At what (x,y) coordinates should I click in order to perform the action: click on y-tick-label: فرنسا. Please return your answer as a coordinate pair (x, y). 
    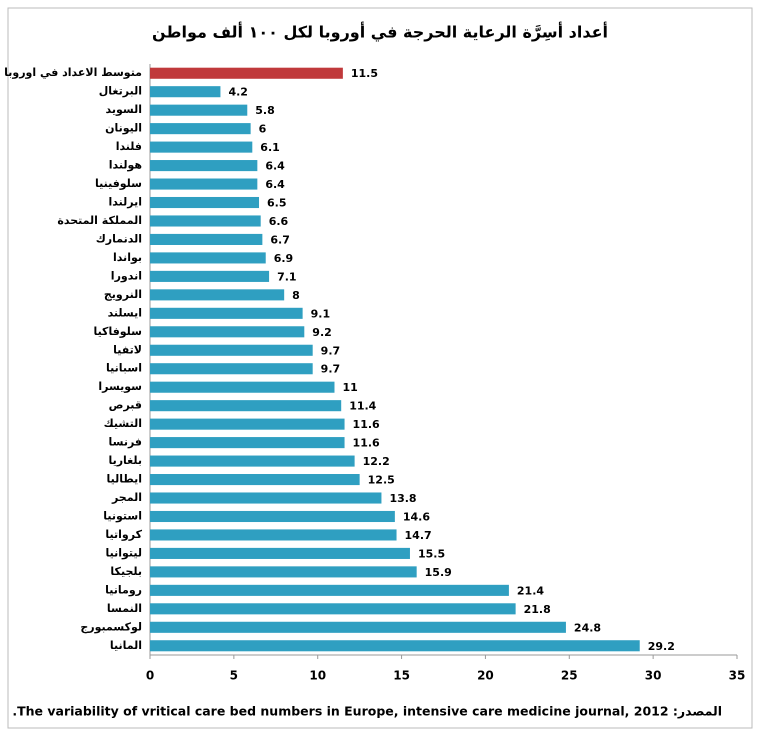
    Looking at the image, I should click on (126, 442).